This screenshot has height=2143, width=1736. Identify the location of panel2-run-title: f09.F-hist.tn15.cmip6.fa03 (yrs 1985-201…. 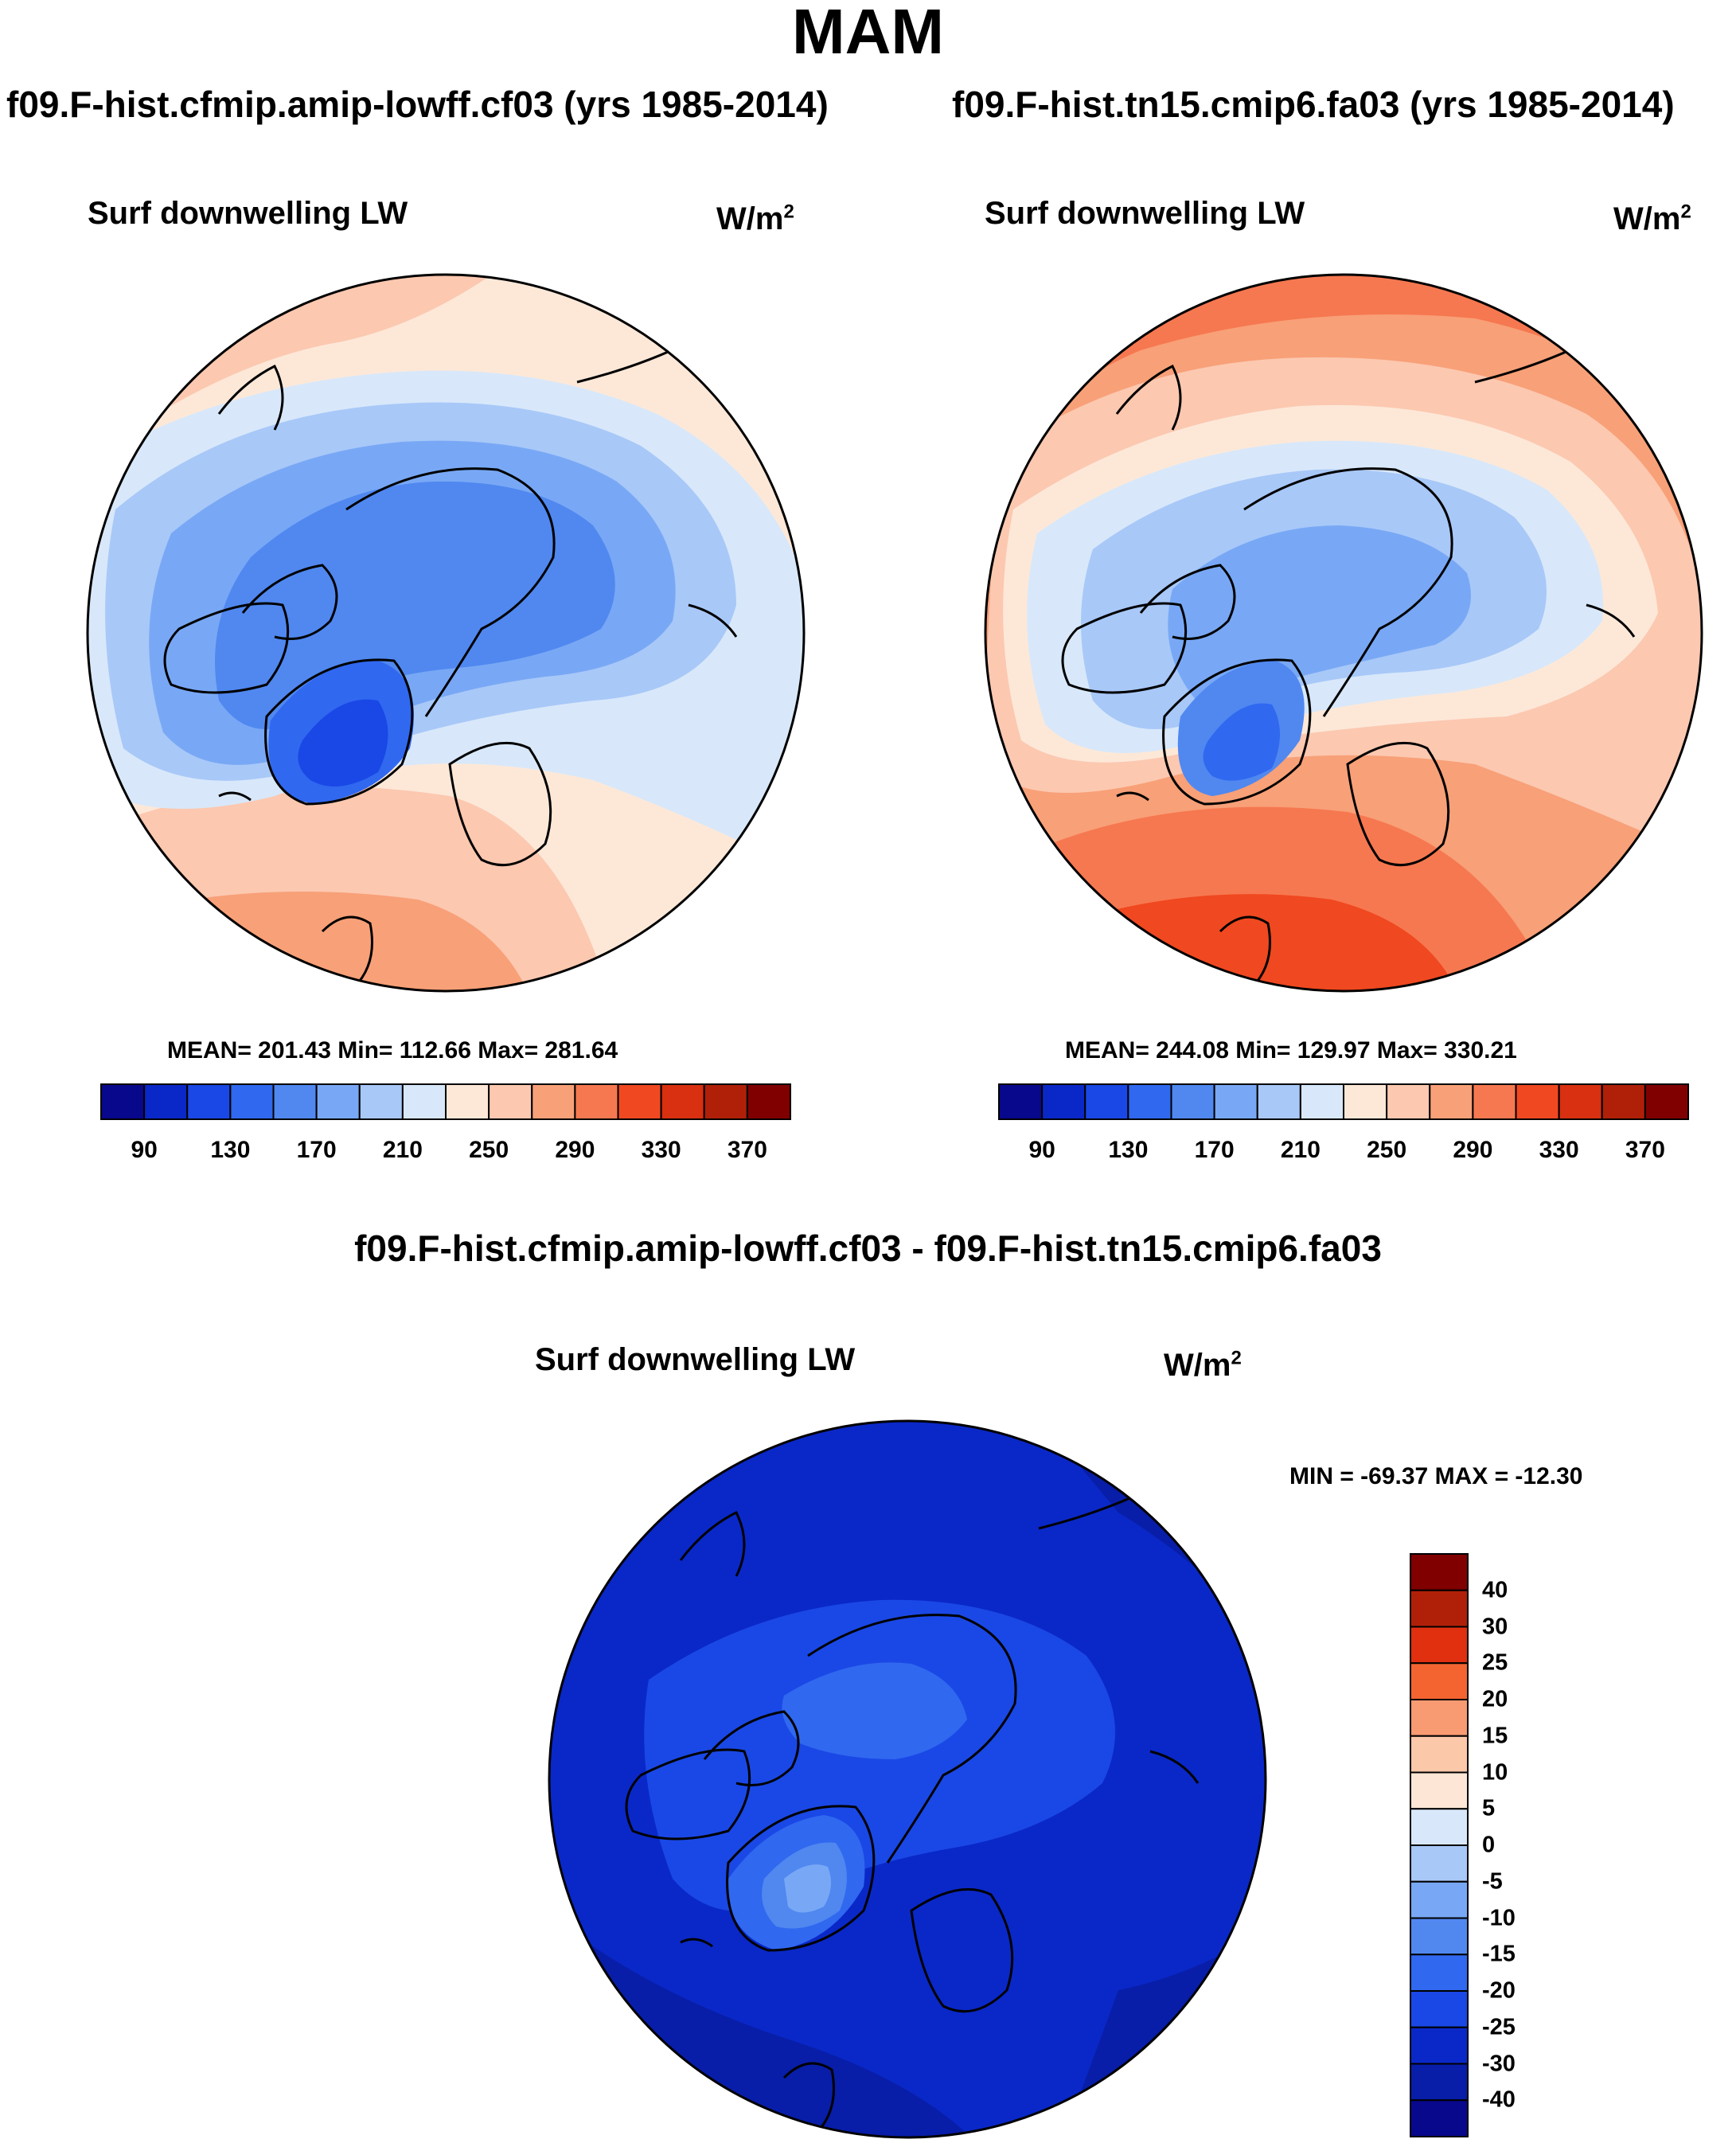
(1313, 104).